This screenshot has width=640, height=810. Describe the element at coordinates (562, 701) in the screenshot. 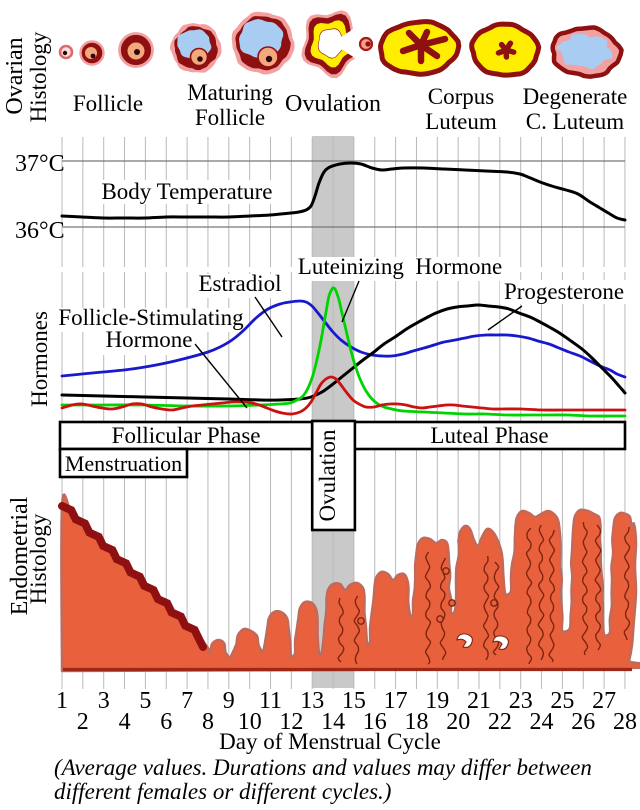

I see `svg-text: 25` at that location.